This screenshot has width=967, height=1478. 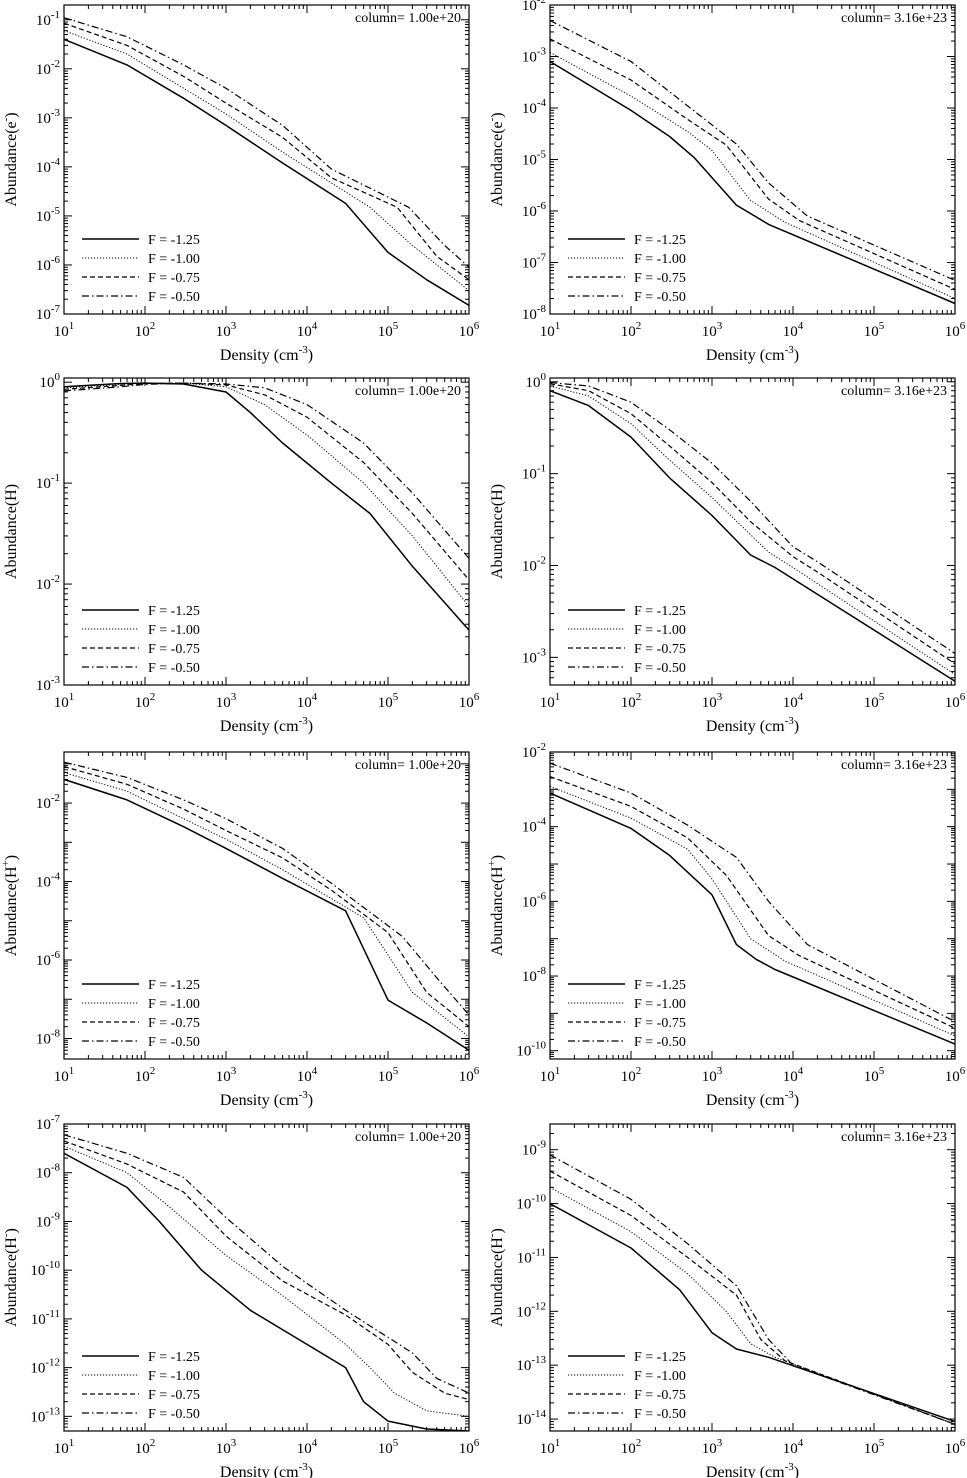 What do you see at coordinates (11, 531) in the screenshot?
I see `y-axis-label: Abundance(H)` at bounding box center [11, 531].